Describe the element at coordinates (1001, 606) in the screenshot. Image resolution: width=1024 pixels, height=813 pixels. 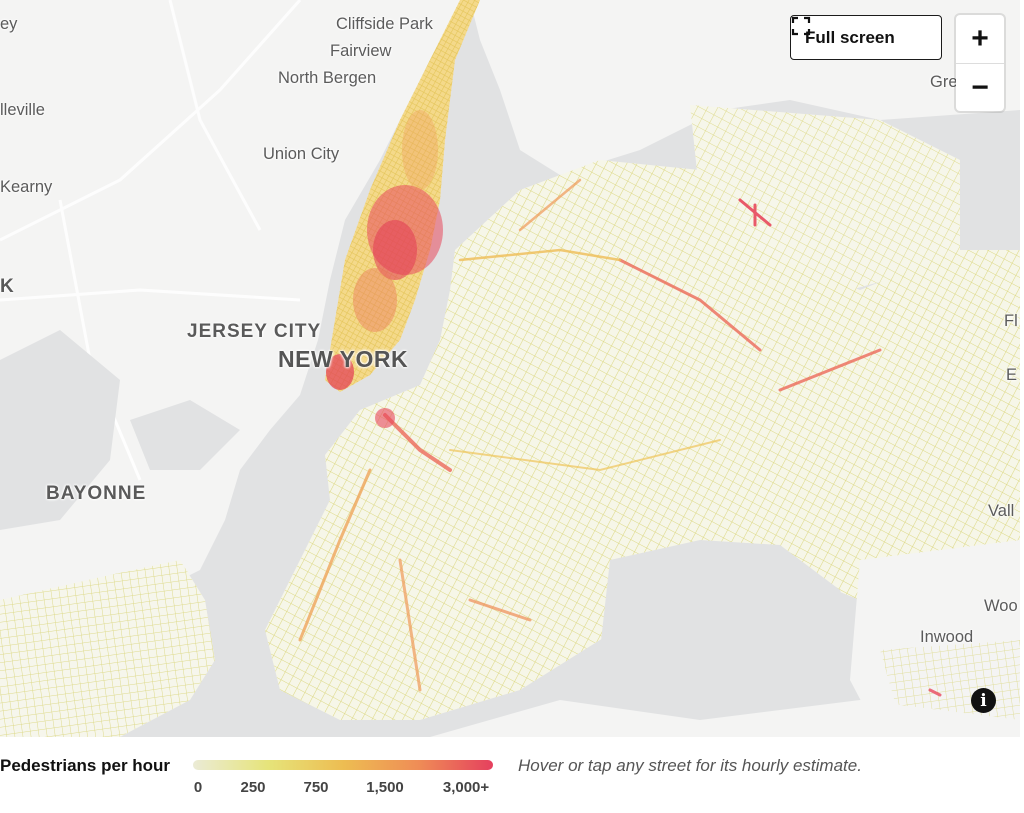
I see `label-partial-woo: Woo` at that location.